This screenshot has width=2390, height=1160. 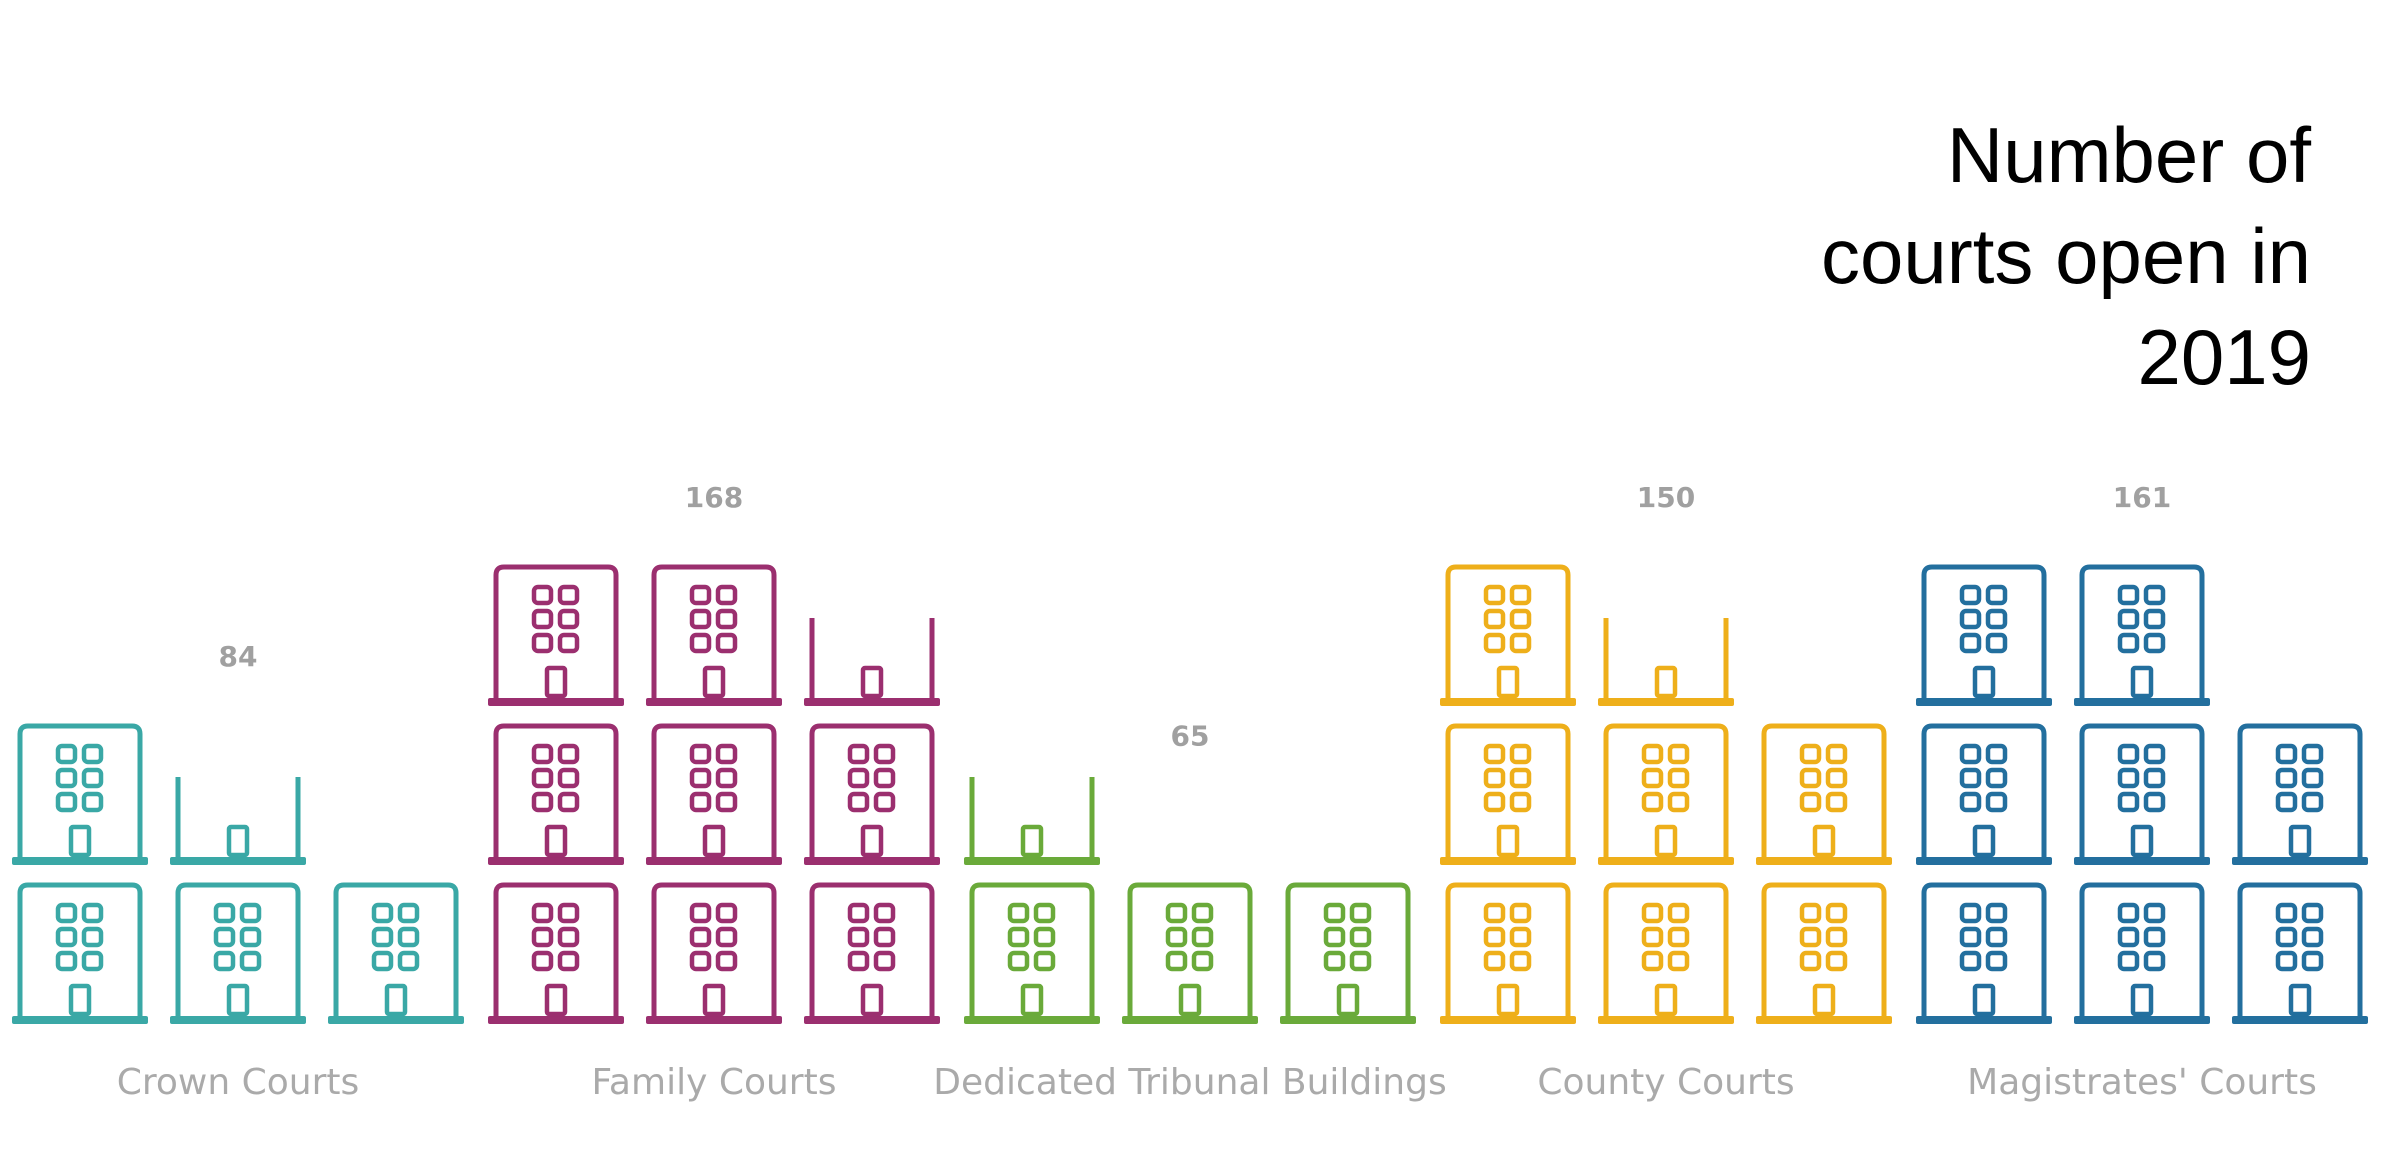 What do you see at coordinates (2142, 497) in the screenshot?
I see `value-label: 161` at bounding box center [2142, 497].